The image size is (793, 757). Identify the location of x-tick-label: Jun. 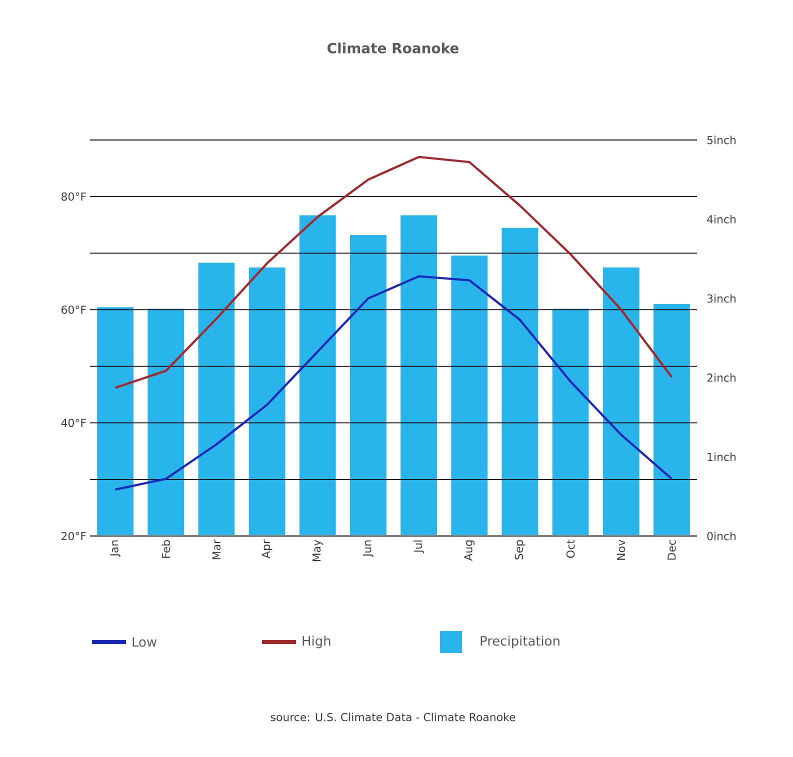
(368, 549).